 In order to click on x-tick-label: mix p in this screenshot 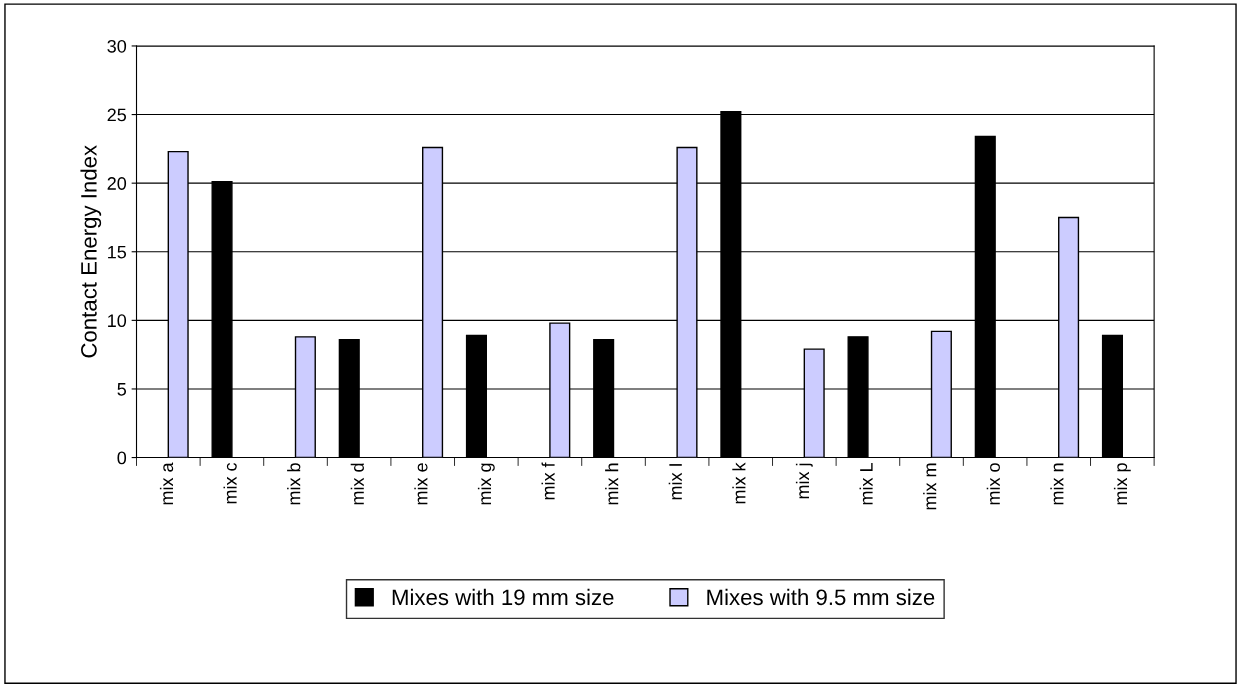, I will do `click(1122, 484)`.